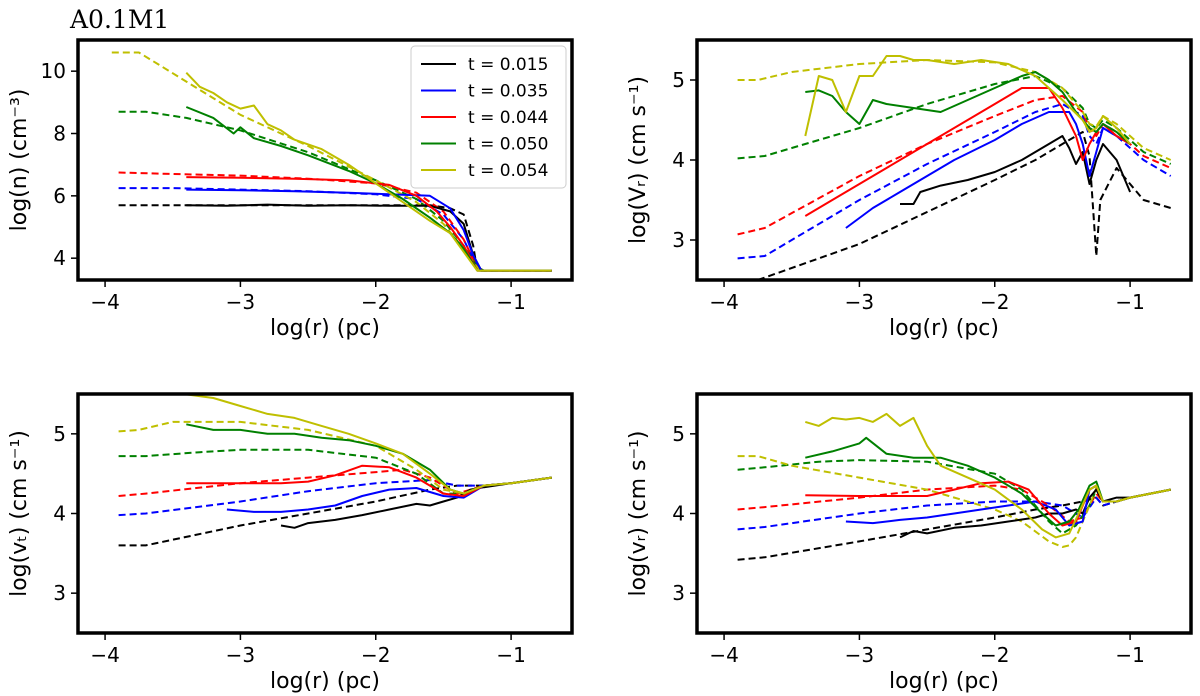  I want to click on legend-box, so click(488, 117).